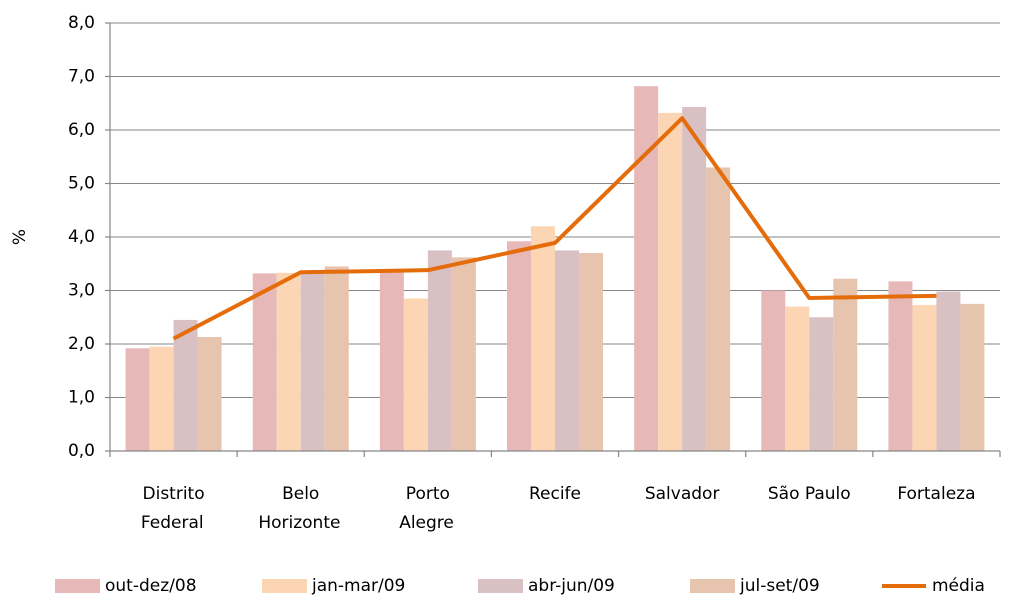 The width and height of the screenshot is (1024, 606). What do you see at coordinates (81, 23) in the screenshot?
I see `y-tick-label: 8,0` at bounding box center [81, 23].